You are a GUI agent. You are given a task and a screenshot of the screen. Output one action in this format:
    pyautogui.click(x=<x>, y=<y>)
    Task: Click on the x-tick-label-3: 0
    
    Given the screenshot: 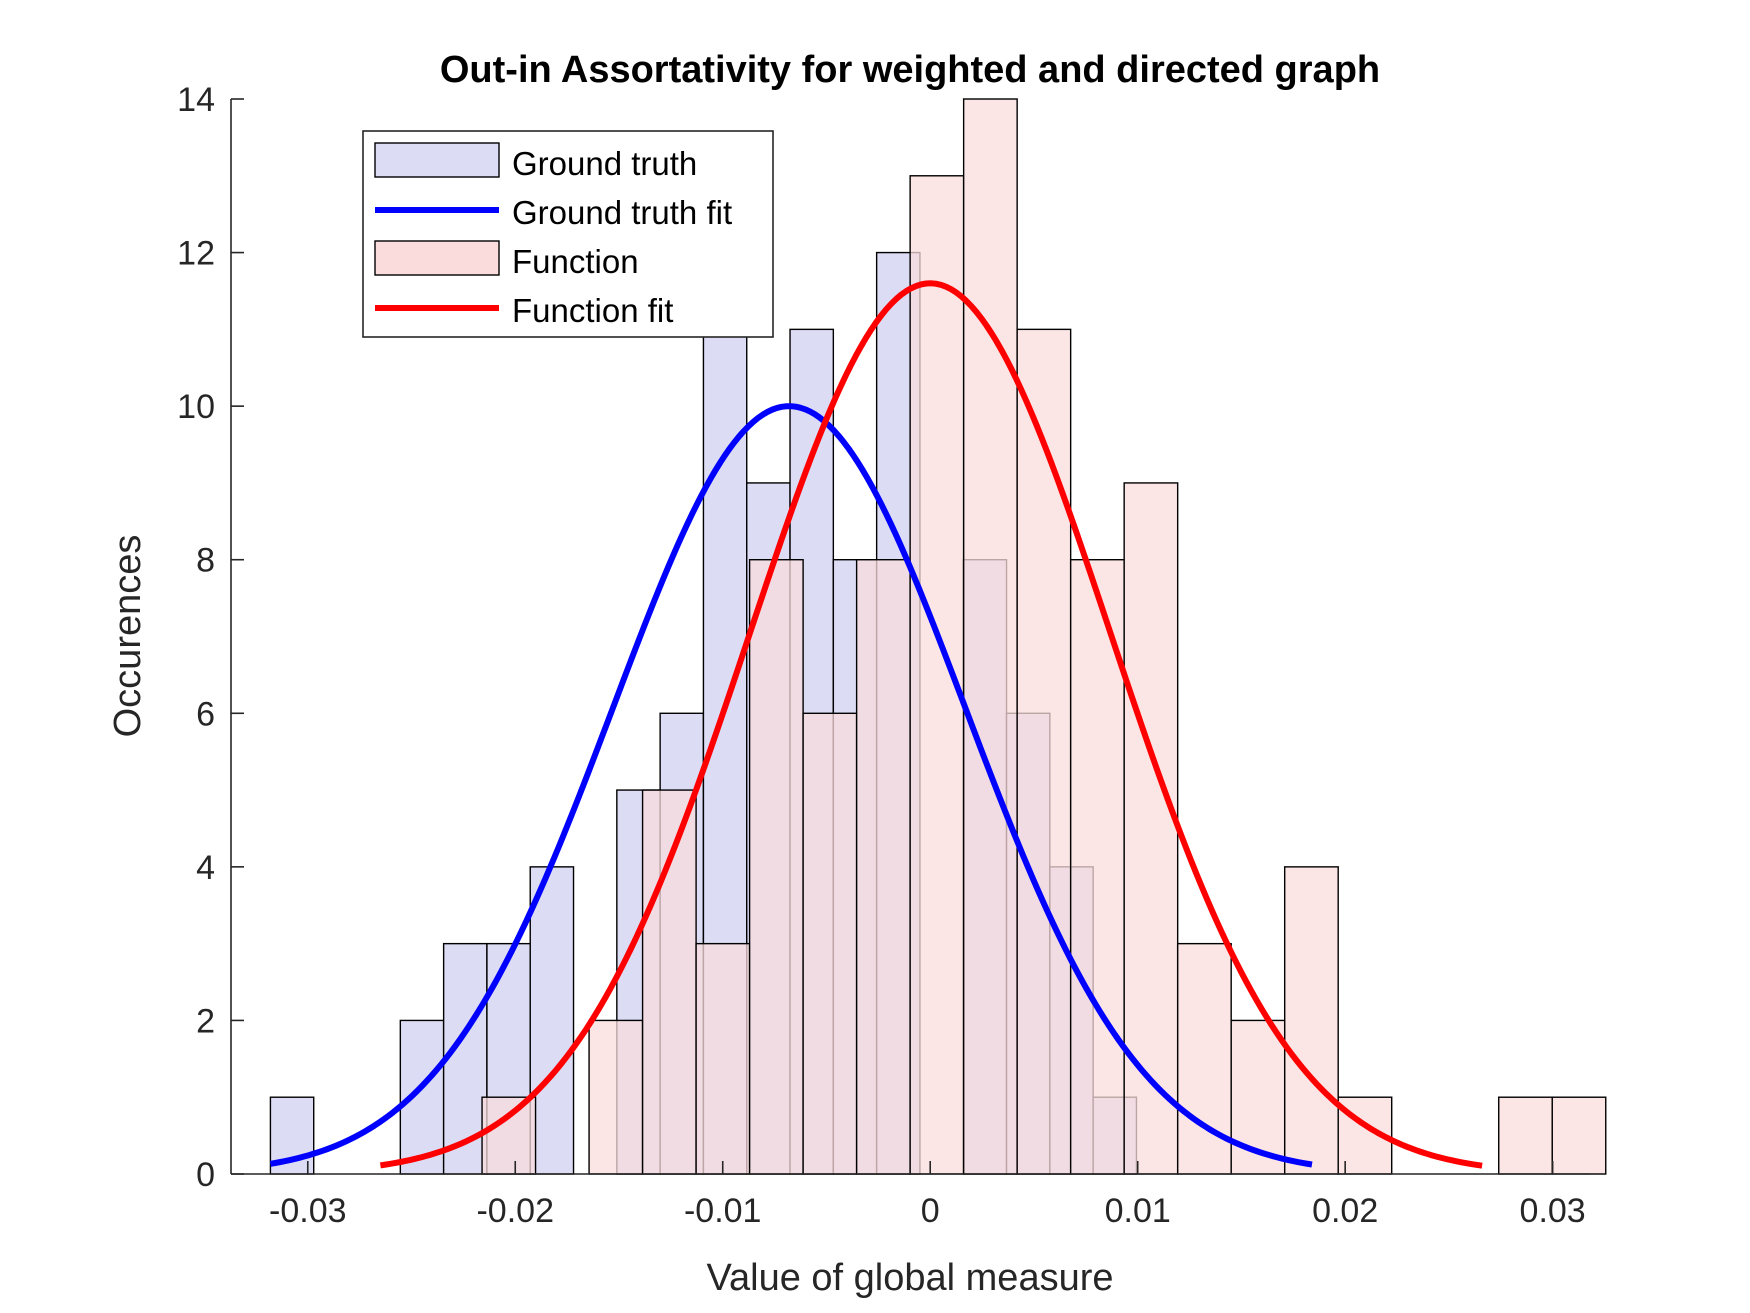 What is the action you would take?
    pyautogui.click(x=930, y=1211)
    